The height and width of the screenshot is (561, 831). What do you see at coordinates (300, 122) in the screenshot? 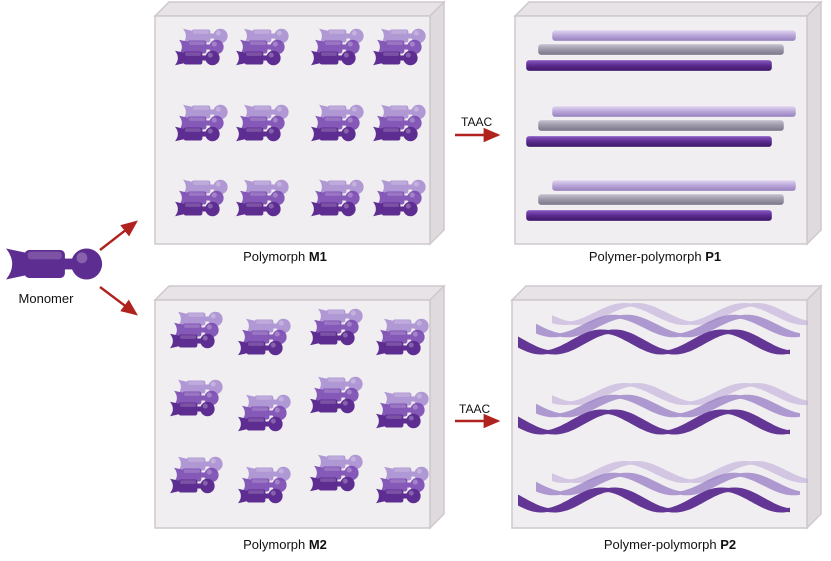
I see `m1-monomer-clusters` at bounding box center [300, 122].